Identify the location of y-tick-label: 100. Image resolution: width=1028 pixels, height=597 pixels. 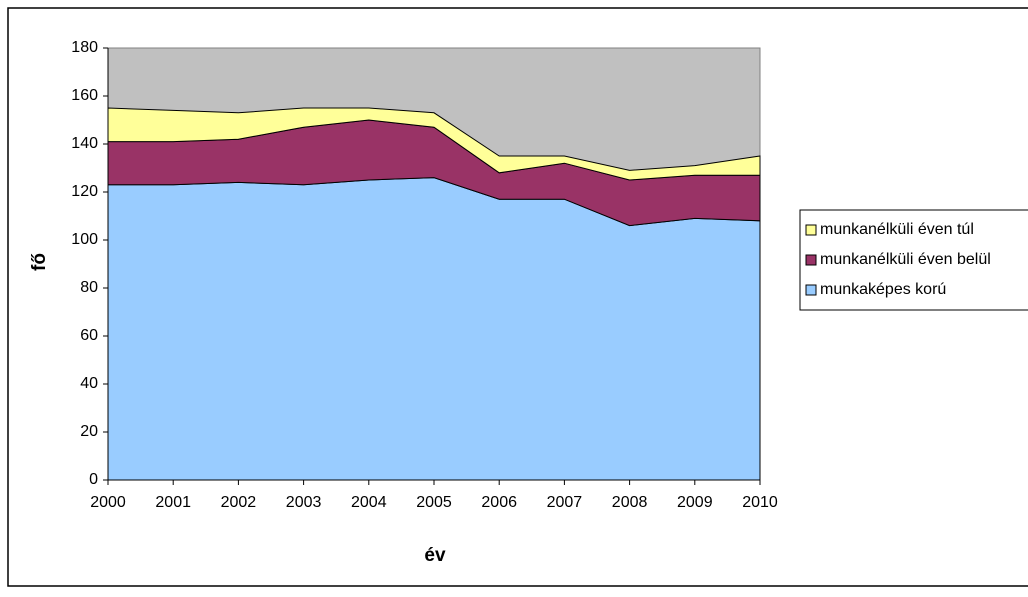
(84, 239).